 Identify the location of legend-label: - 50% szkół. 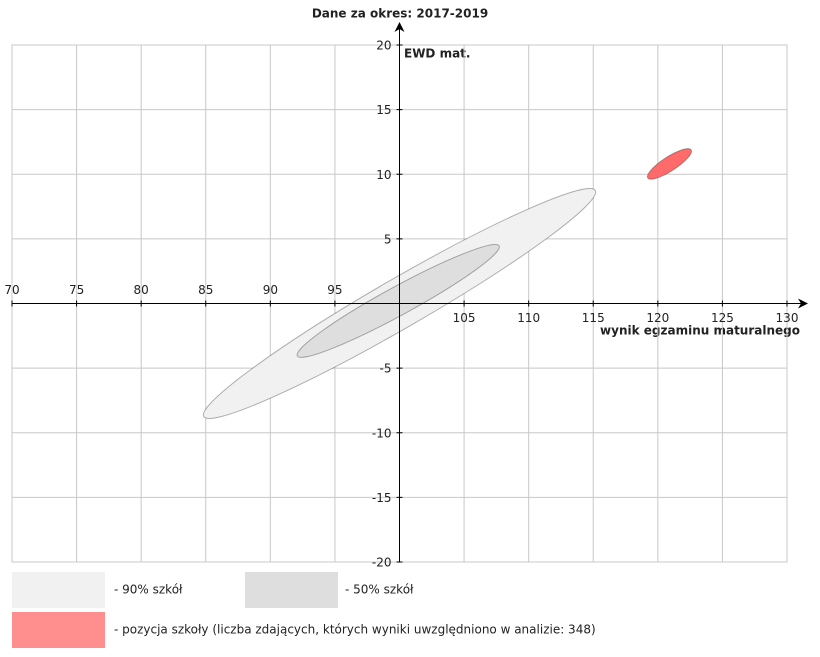
(379, 590).